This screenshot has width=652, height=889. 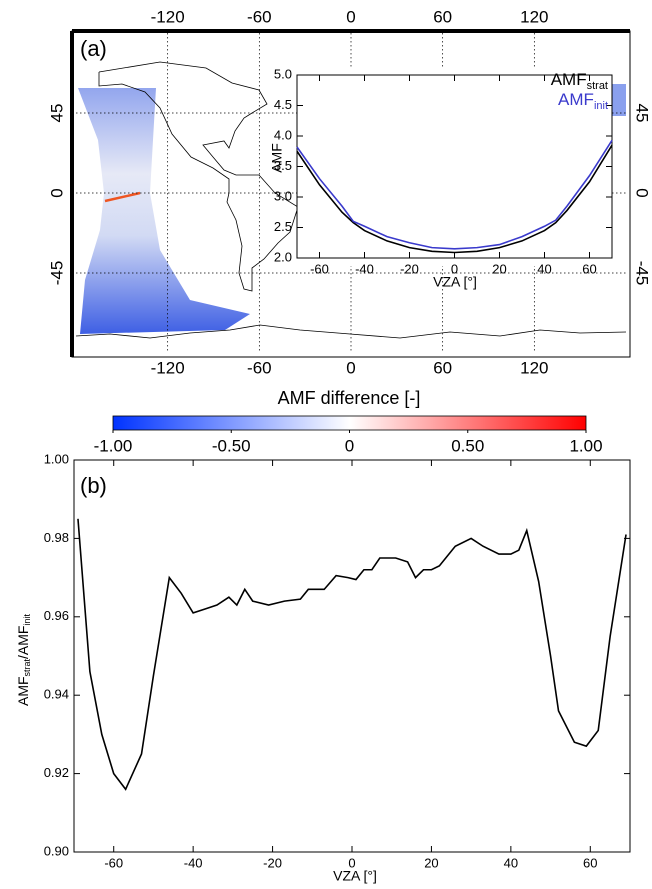 I want to click on swath-edge, so click(x=619, y=100).